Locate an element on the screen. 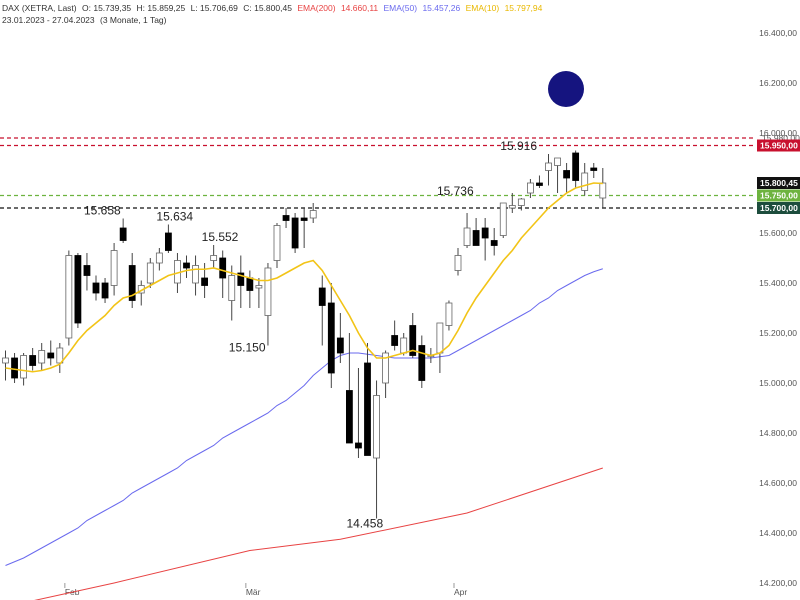 The width and height of the screenshot is (800, 600). date-range: 23.01.2023 - 27.04.2023 is located at coordinates (48, 20).